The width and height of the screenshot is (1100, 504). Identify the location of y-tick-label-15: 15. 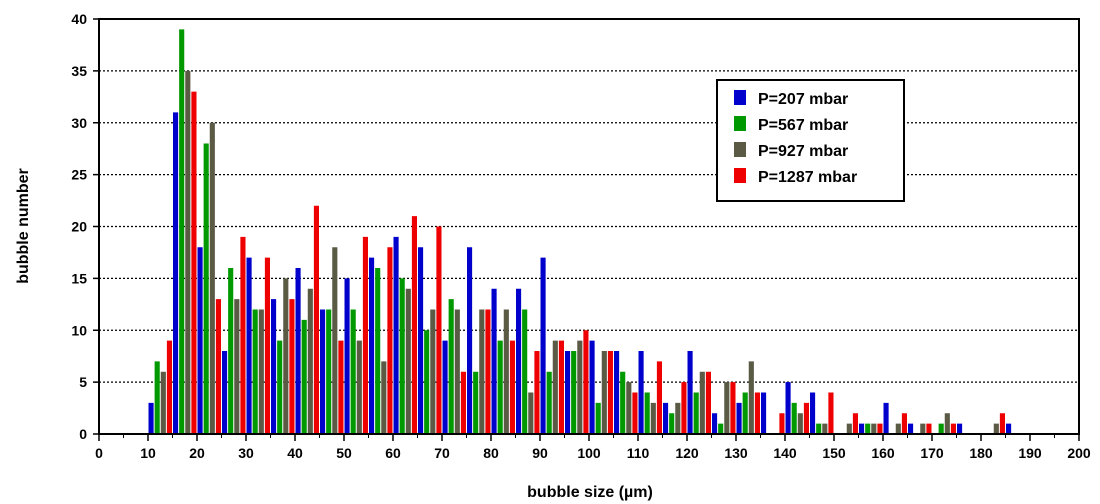
(79, 278).